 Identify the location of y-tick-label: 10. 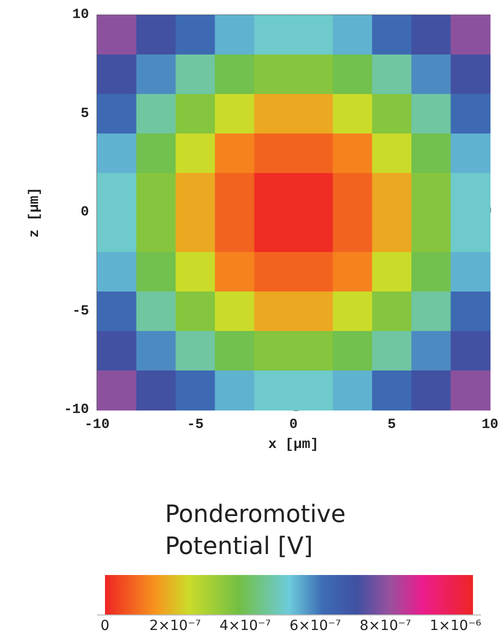
(80, 15).